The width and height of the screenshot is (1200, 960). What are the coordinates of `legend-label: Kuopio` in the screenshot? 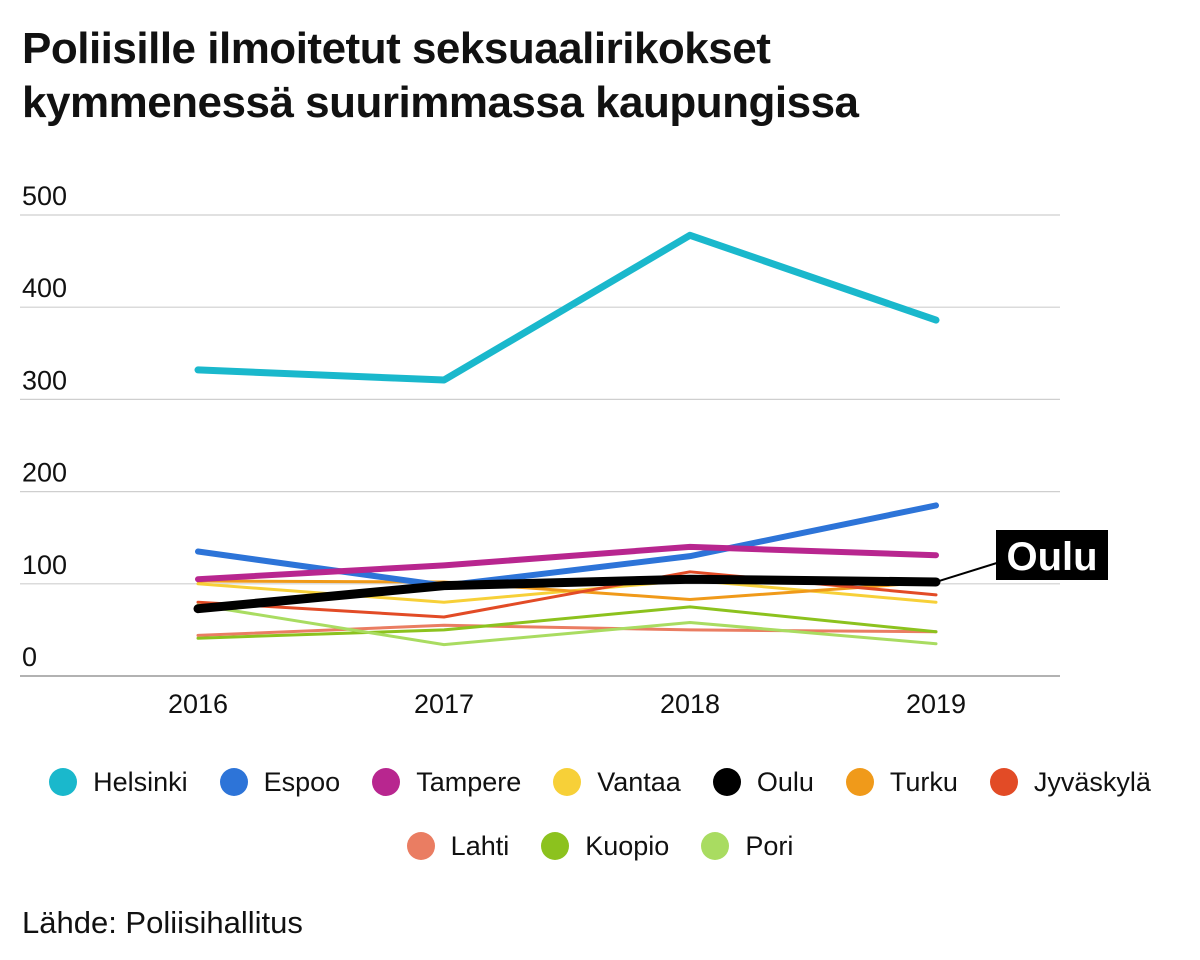 It's located at (627, 845).